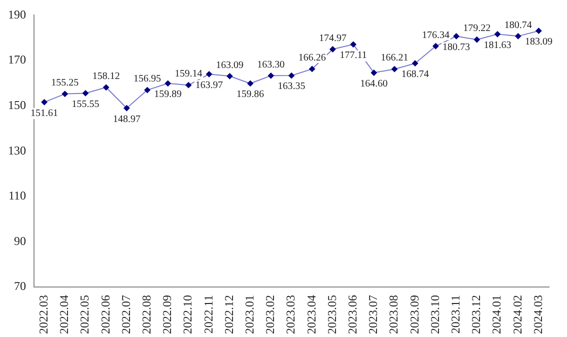 This screenshot has height=337, width=567. What do you see at coordinates (270, 314) in the screenshot?
I see `x-tick-label: 2023.02` at bounding box center [270, 314].